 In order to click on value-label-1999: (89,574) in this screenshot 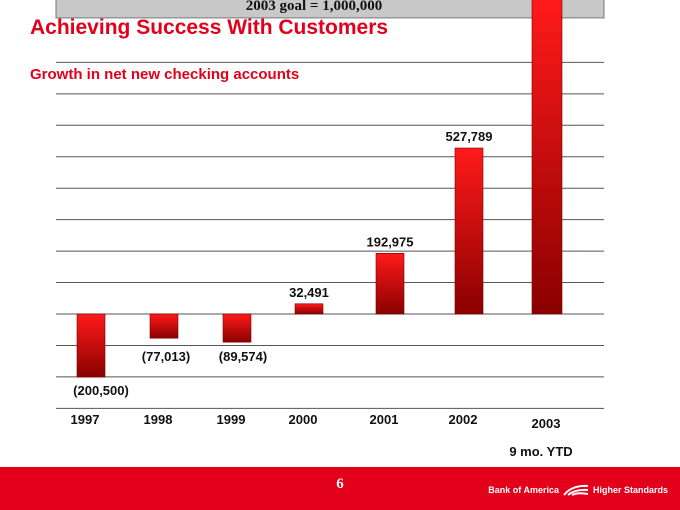, I will do `click(243, 356)`.